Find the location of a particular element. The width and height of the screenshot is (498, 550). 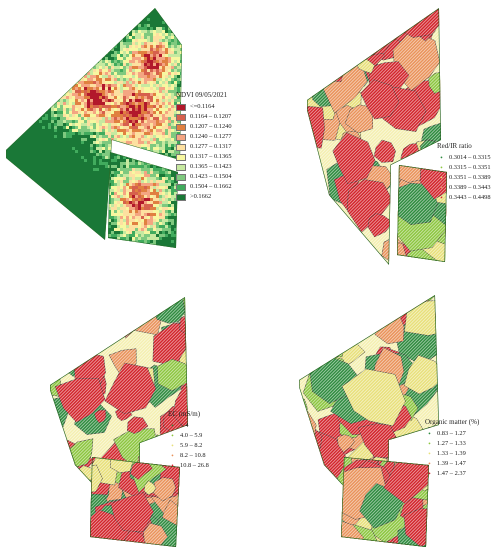

legend-label: 1.39 – 1.47 is located at coordinates (451, 463).